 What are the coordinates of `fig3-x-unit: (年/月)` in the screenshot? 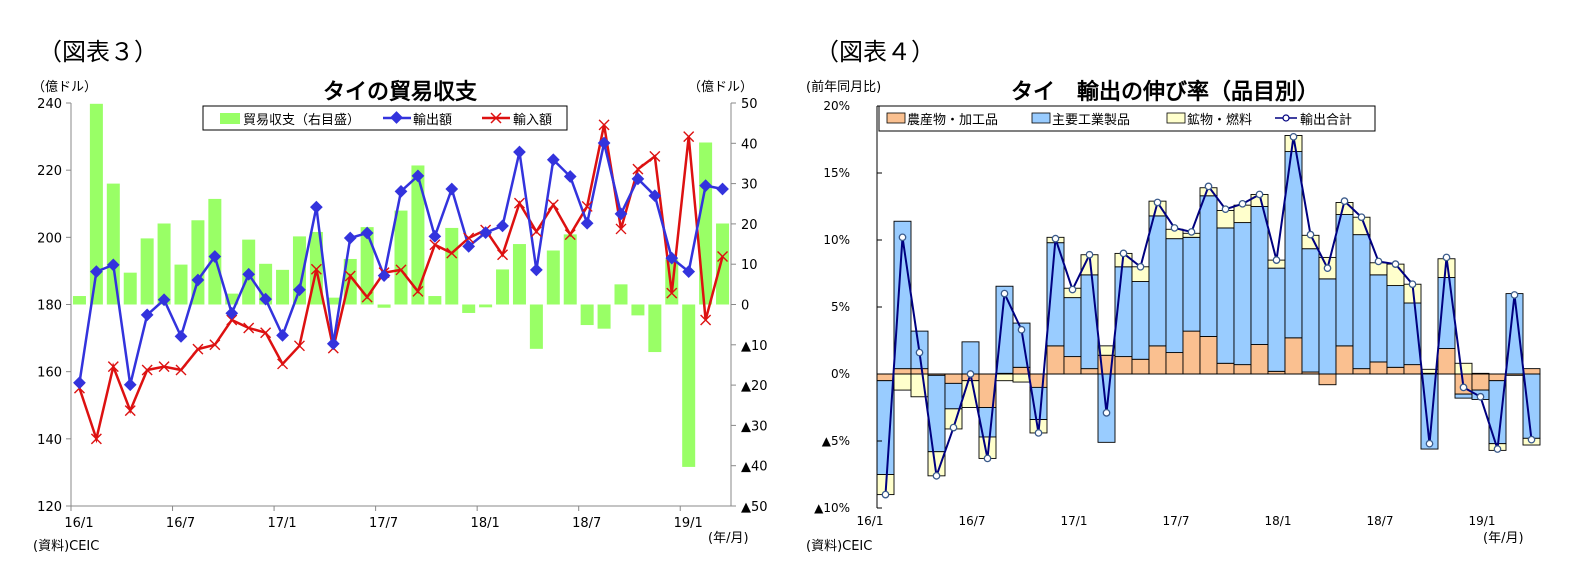 It's located at (728, 538).